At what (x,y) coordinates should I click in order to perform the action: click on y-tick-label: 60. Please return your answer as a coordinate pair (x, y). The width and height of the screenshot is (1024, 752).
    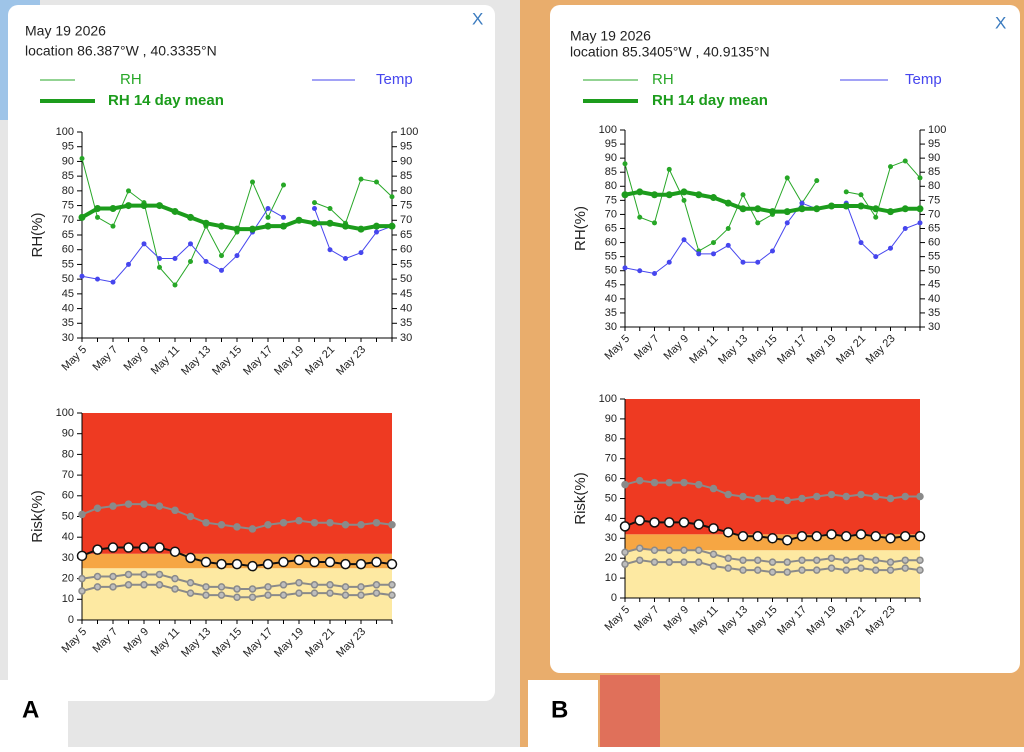
    Looking at the image, I should click on (68, 250).